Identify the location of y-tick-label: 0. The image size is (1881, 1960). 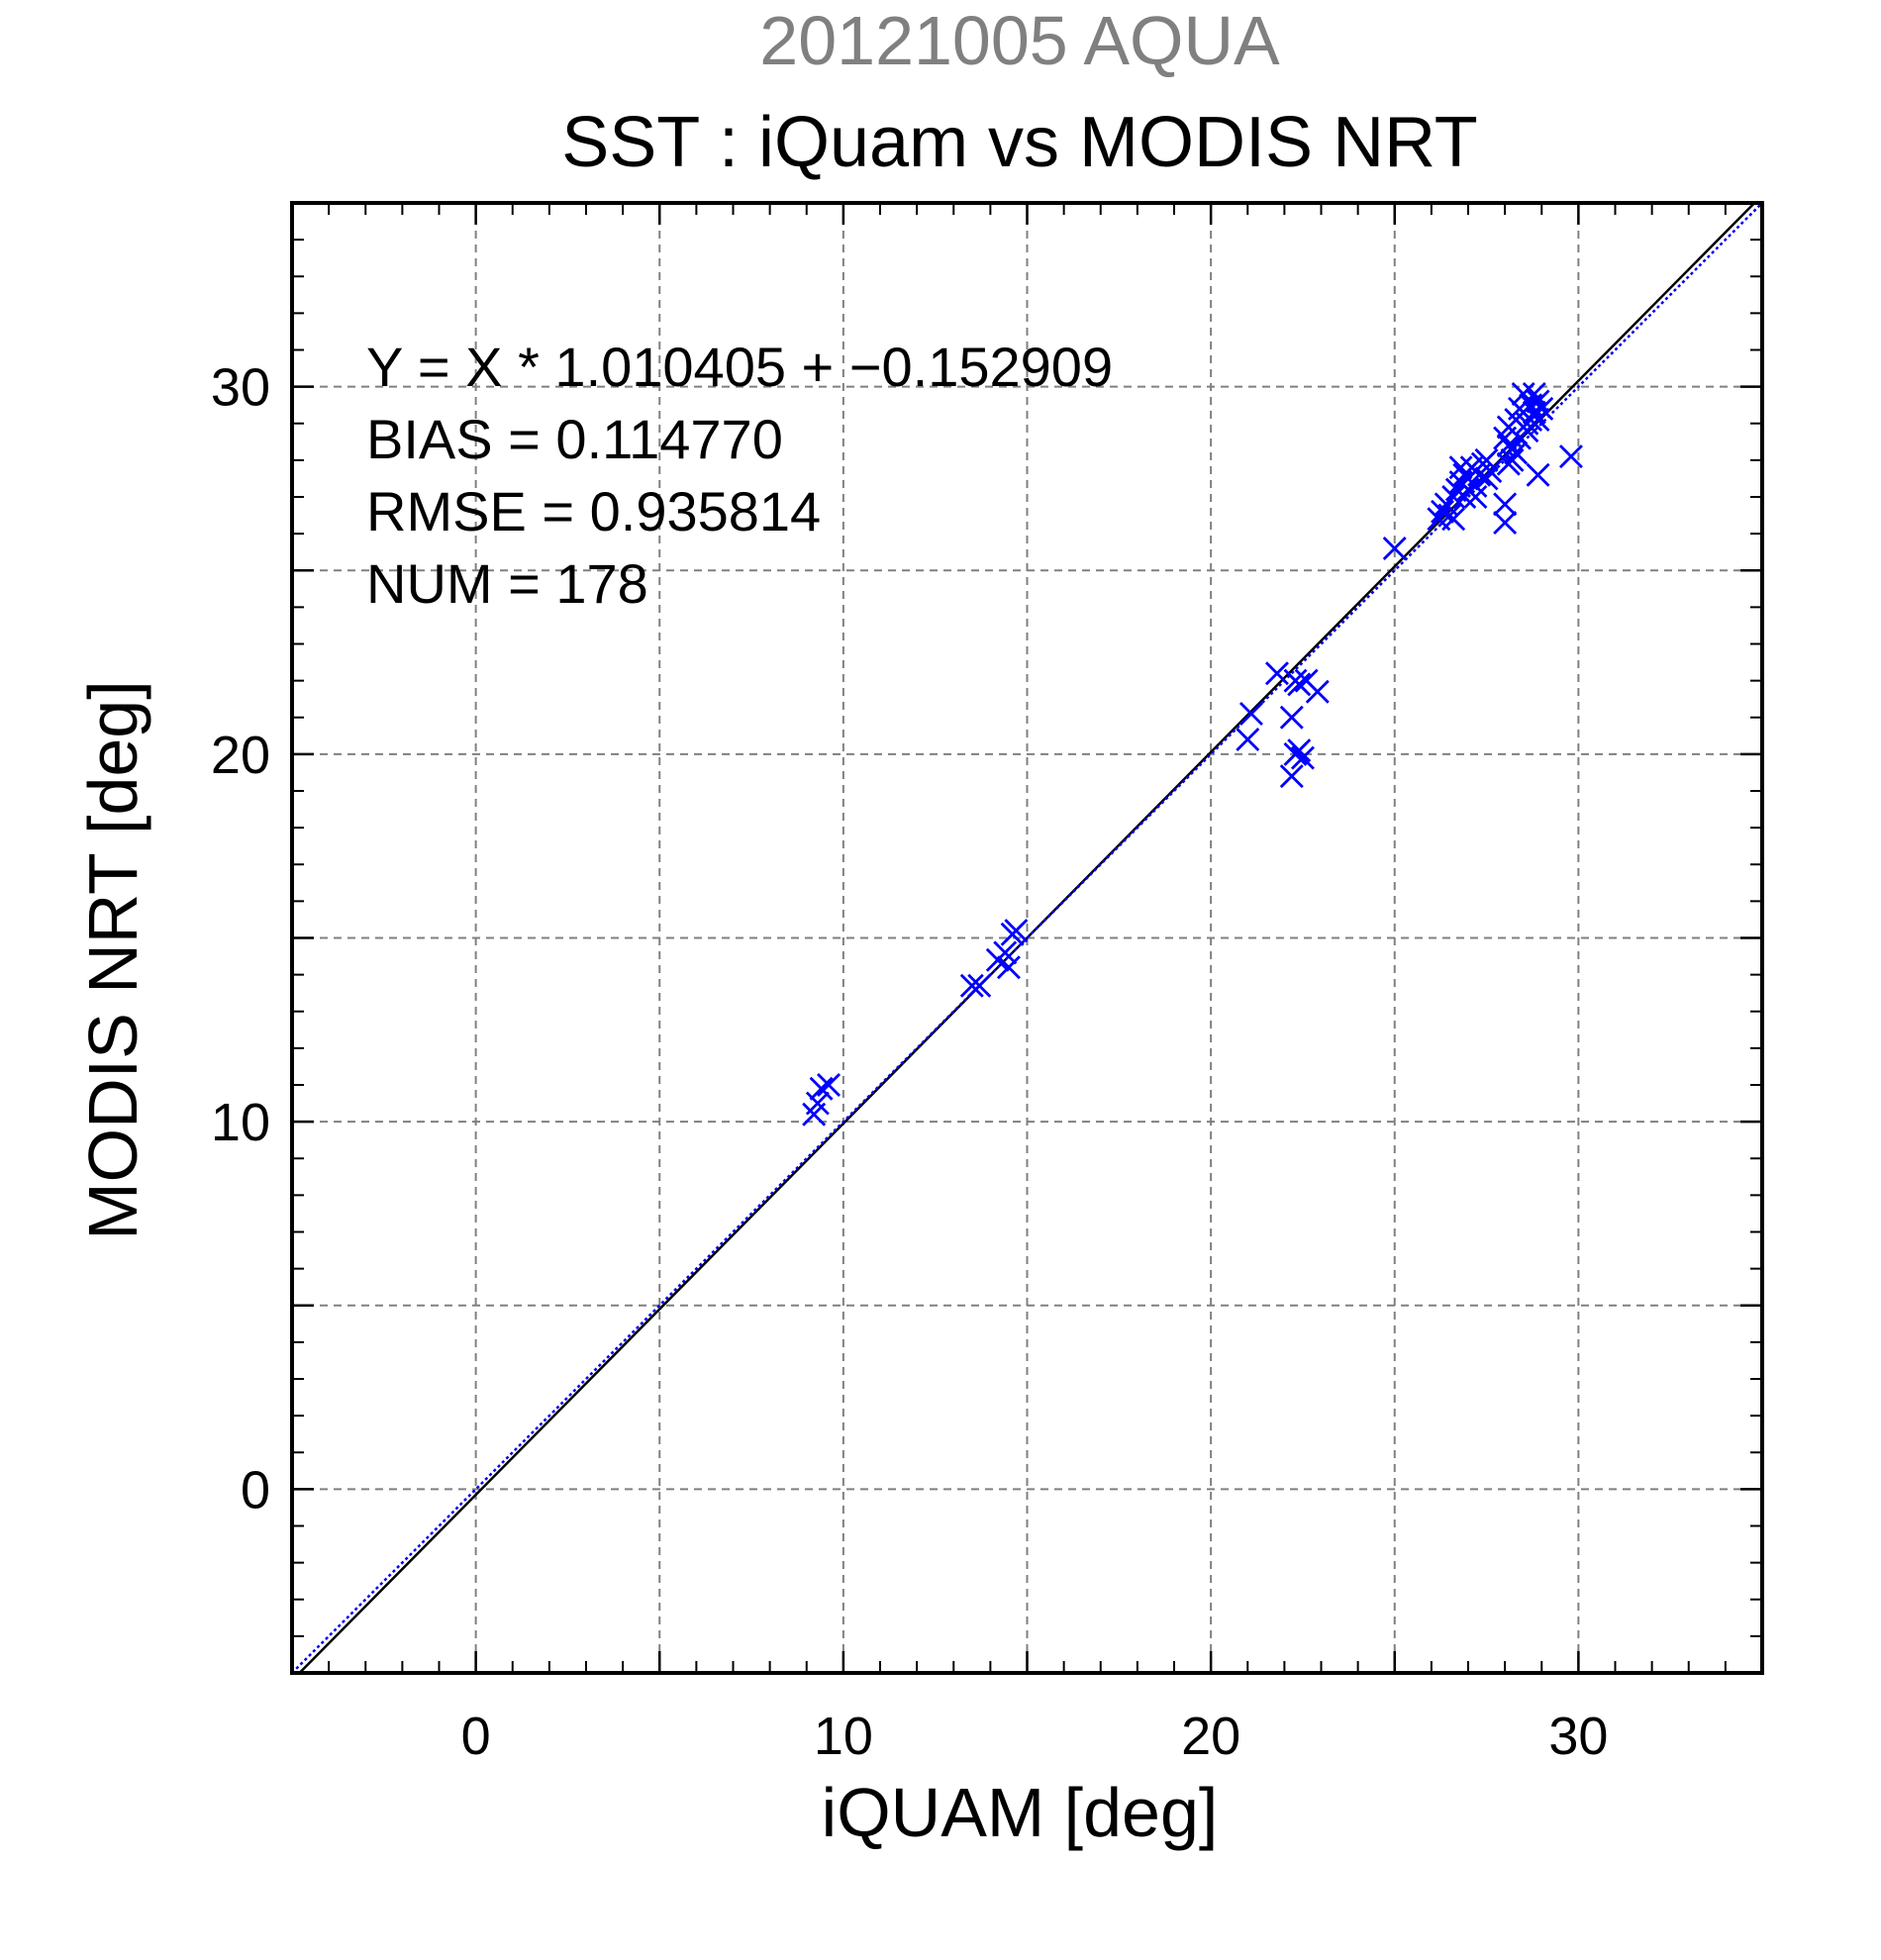
(255, 1489).